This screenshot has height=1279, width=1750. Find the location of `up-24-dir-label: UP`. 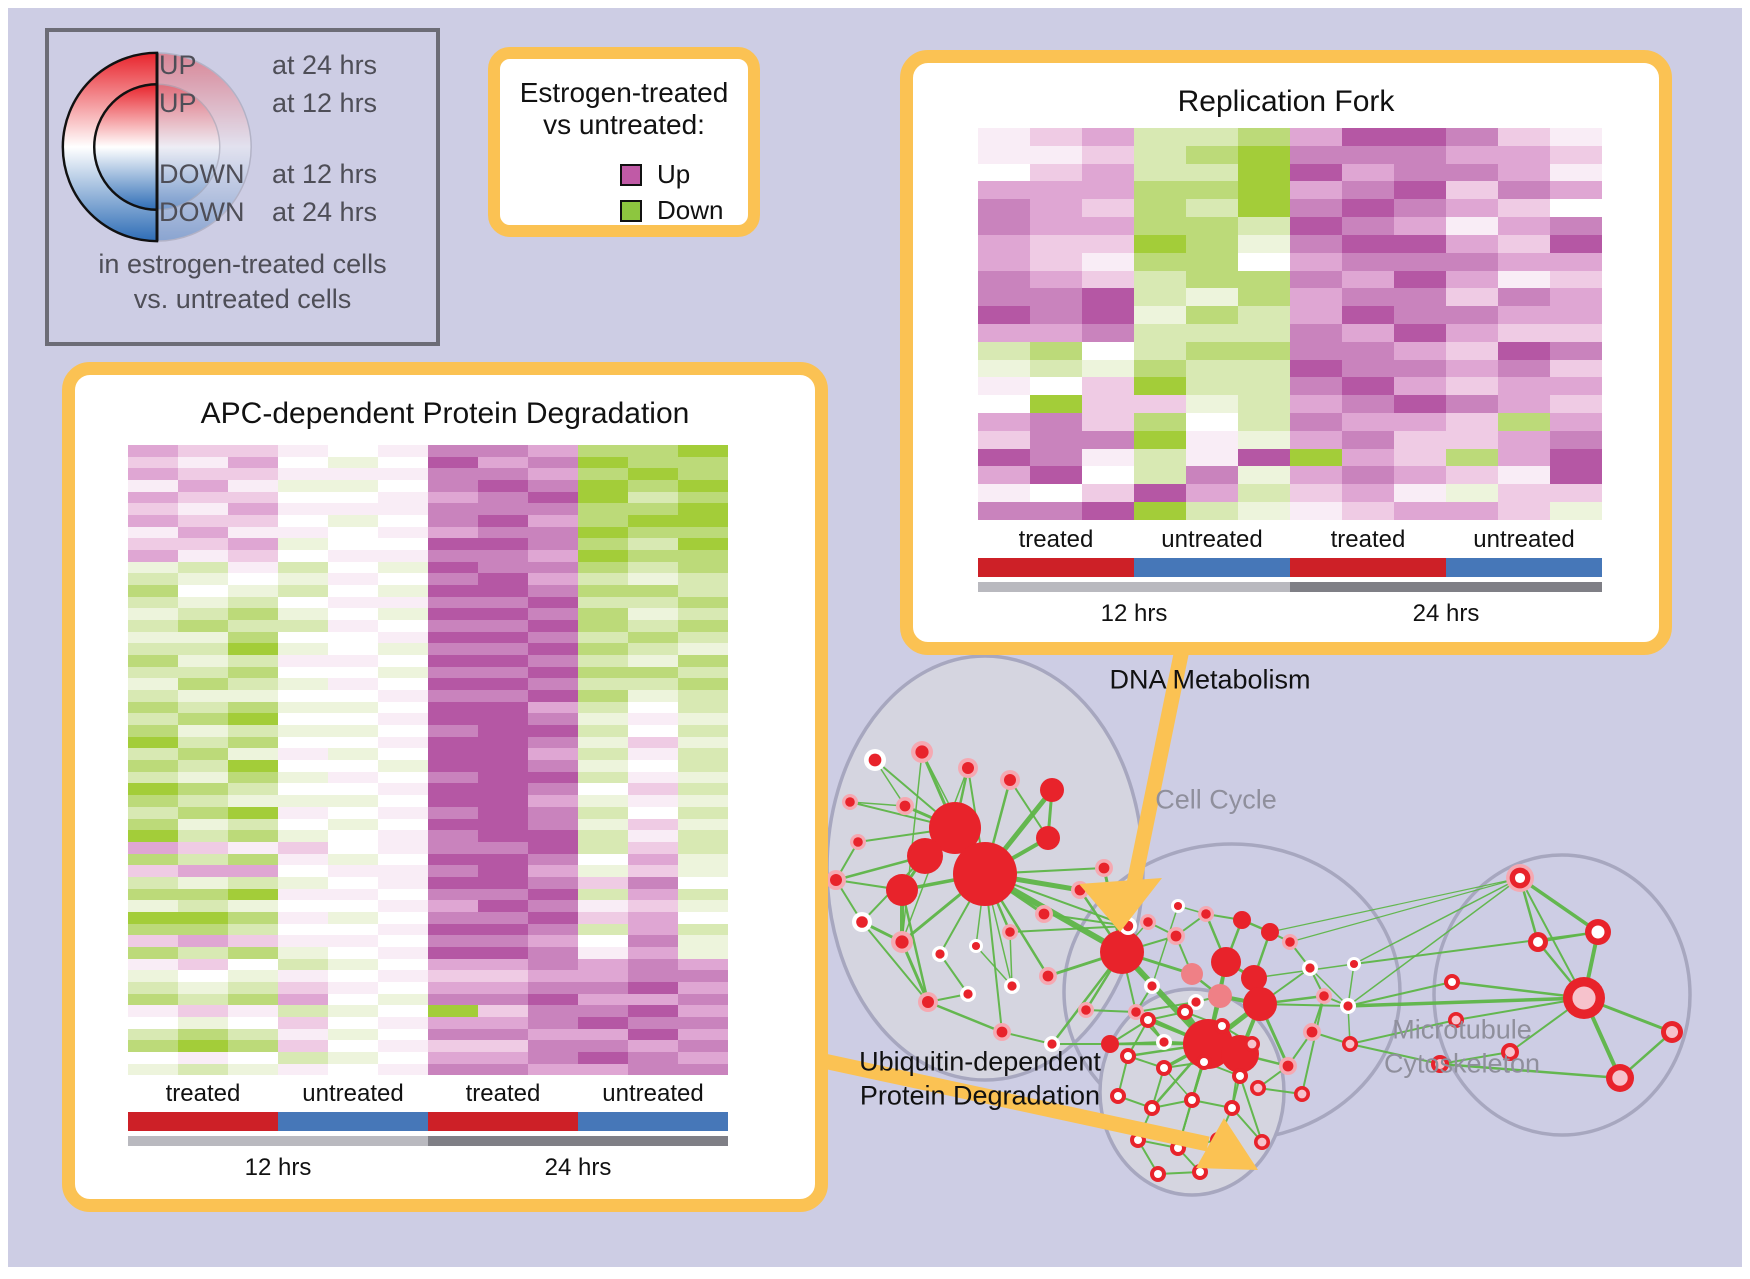

up-24-dir-label: UP is located at coordinates (178, 65).